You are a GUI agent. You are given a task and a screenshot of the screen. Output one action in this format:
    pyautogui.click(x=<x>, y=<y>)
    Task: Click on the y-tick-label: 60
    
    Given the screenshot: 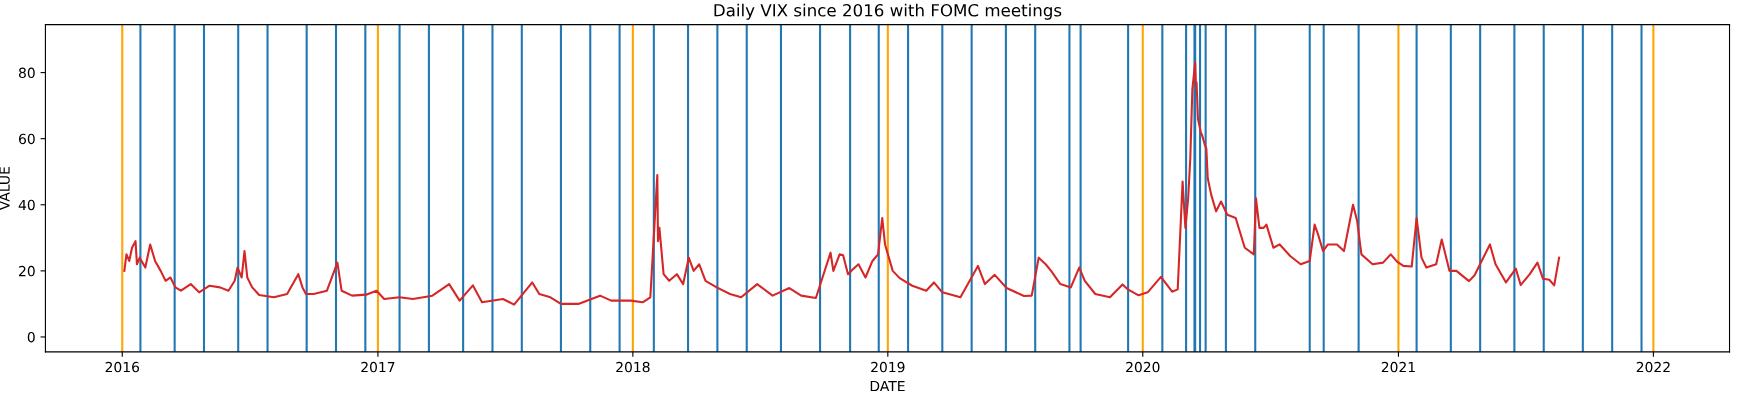 What is the action you would take?
    pyautogui.click(x=27, y=139)
    